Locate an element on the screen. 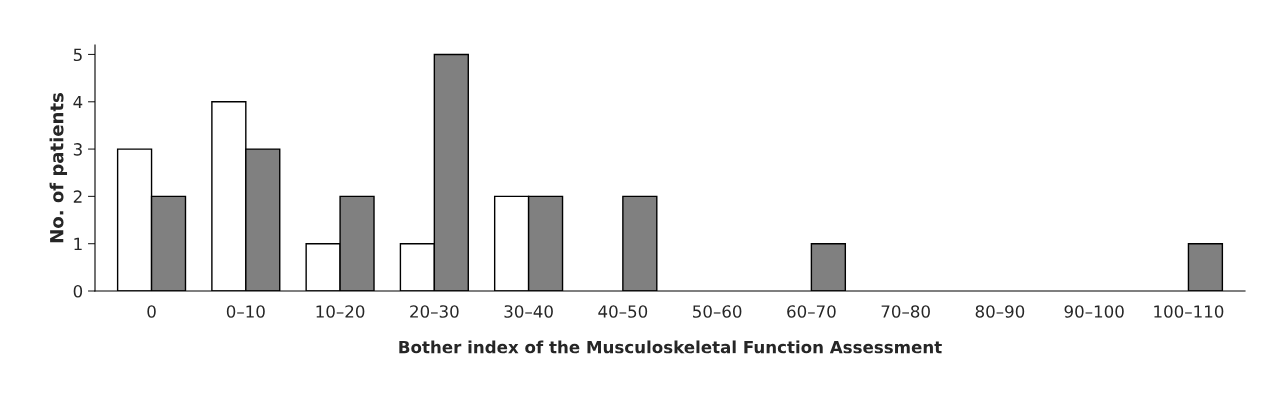 The height and width of the screenshot is (406, 1261). y-tick-label: 1 is located at coordinates (78, 244).